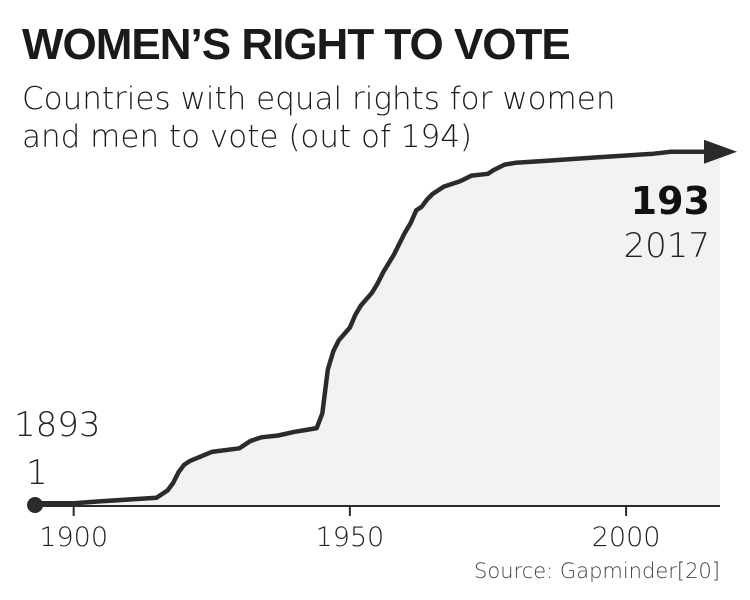  I want to click on start-year-label: 1893, so click(57, 425).